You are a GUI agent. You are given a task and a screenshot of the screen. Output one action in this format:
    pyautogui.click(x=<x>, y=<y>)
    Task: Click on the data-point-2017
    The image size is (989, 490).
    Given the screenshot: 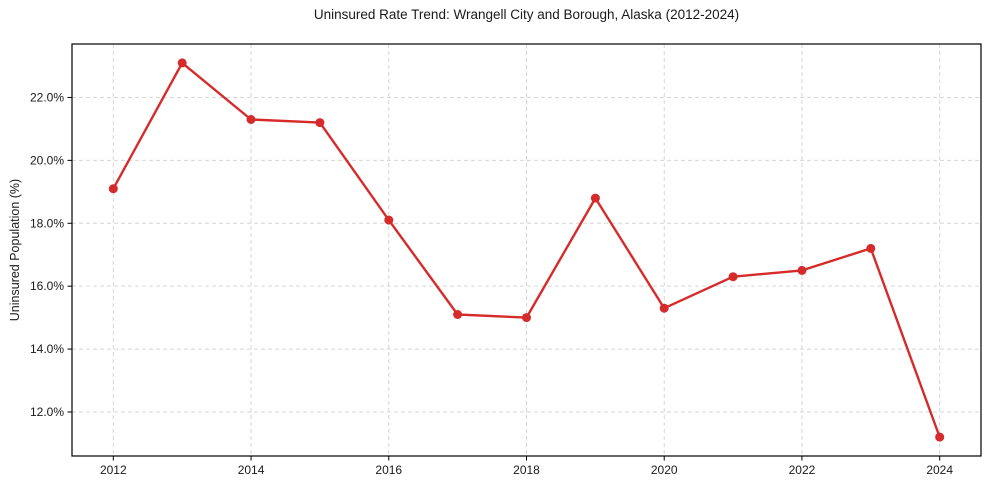 What is the action you would take?
    pyautogui.click(x=458, y=314)
    